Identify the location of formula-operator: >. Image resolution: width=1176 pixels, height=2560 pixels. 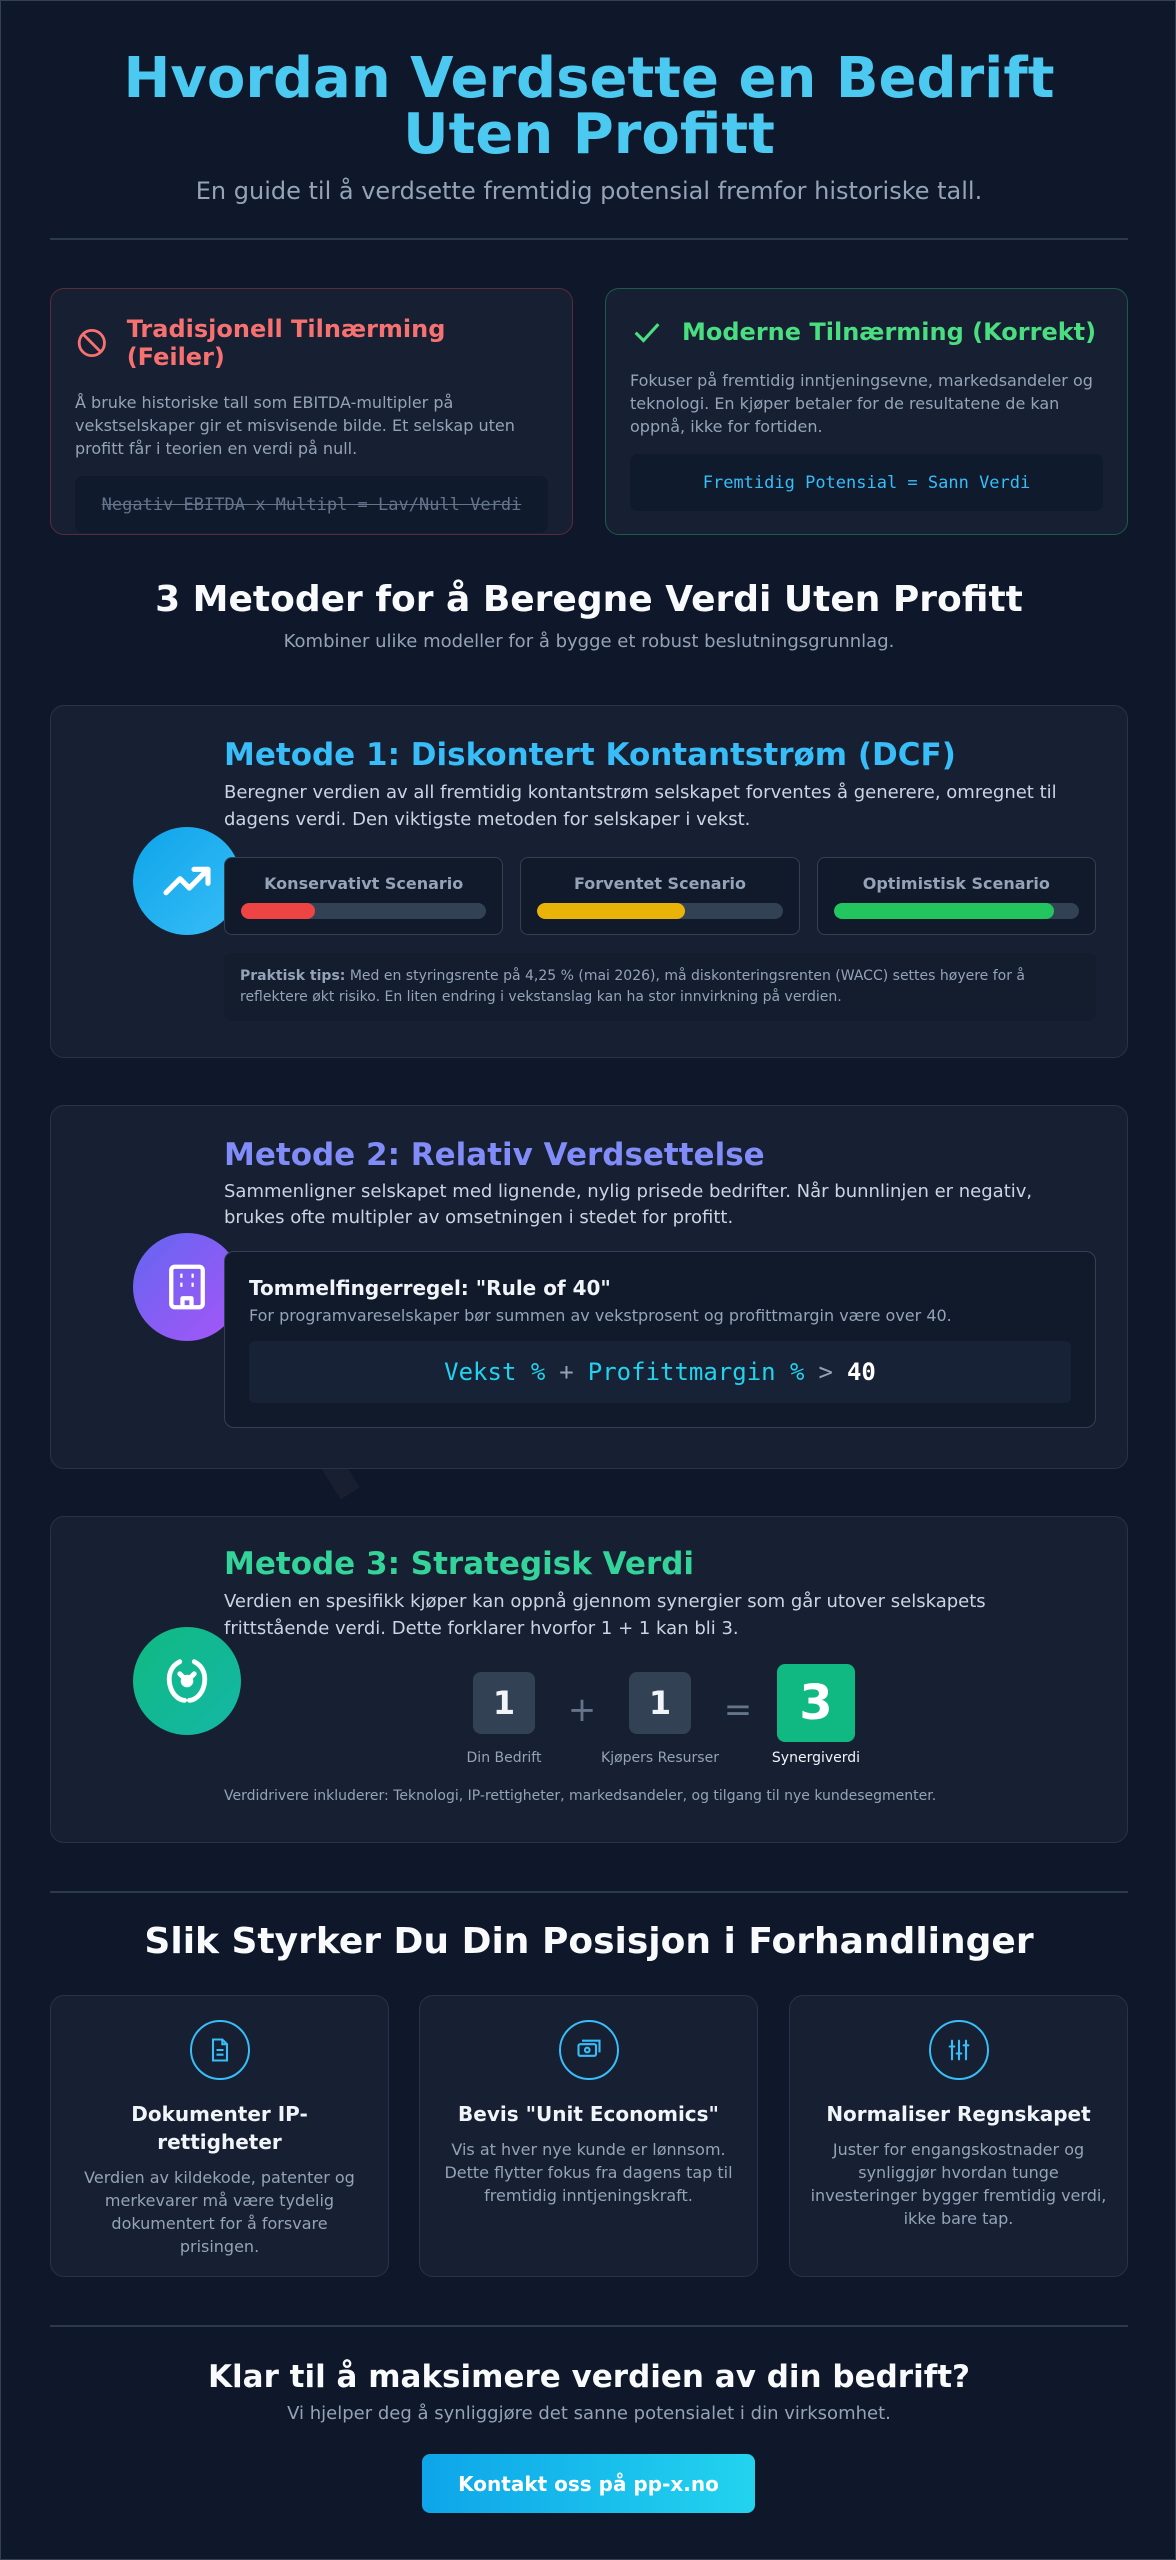
(825, 1372).